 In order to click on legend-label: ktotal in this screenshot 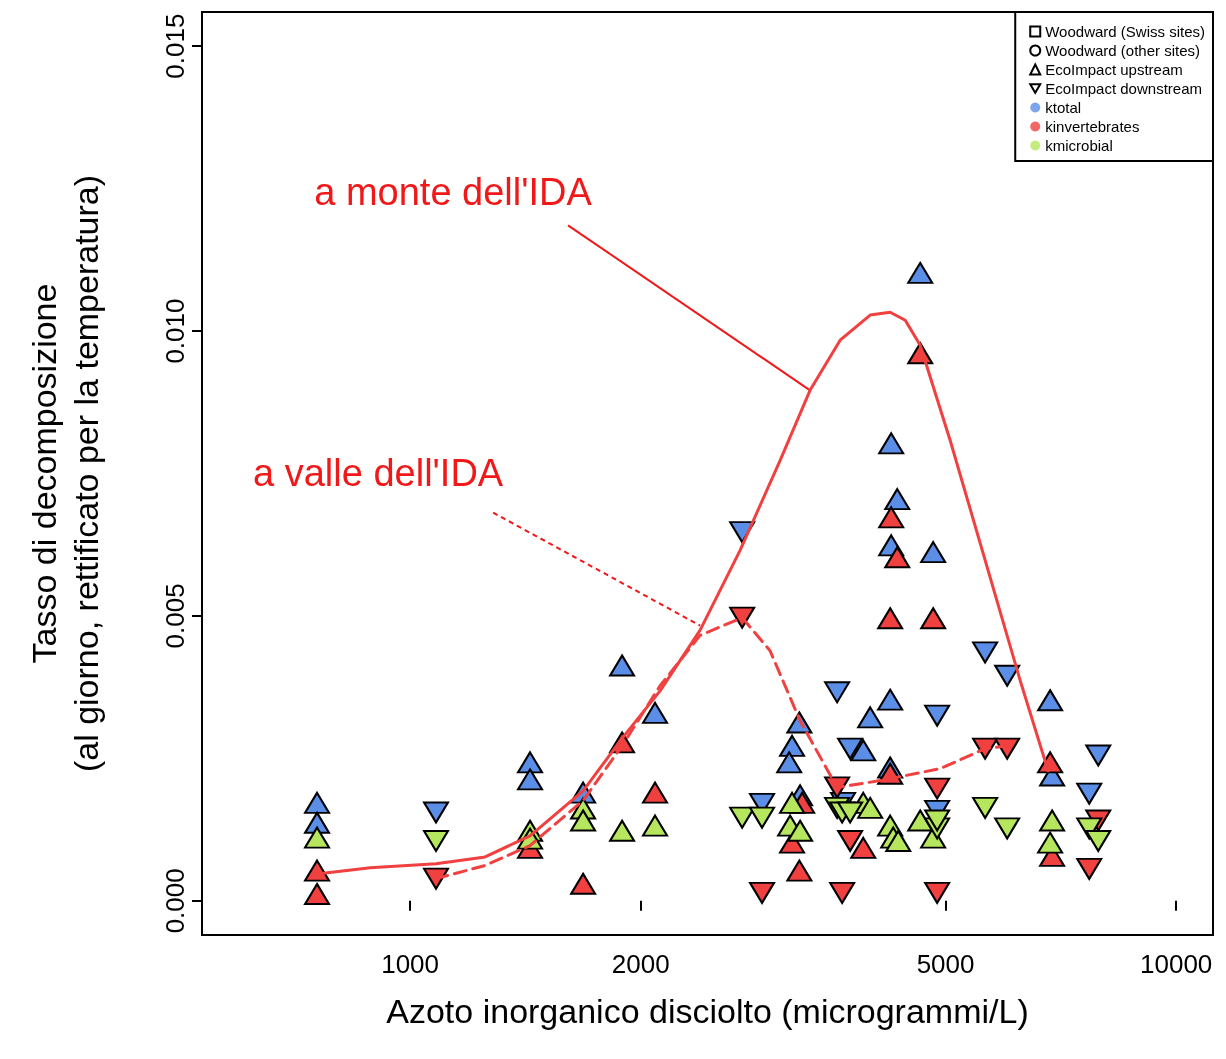, I will do `click(1063, 107)`.